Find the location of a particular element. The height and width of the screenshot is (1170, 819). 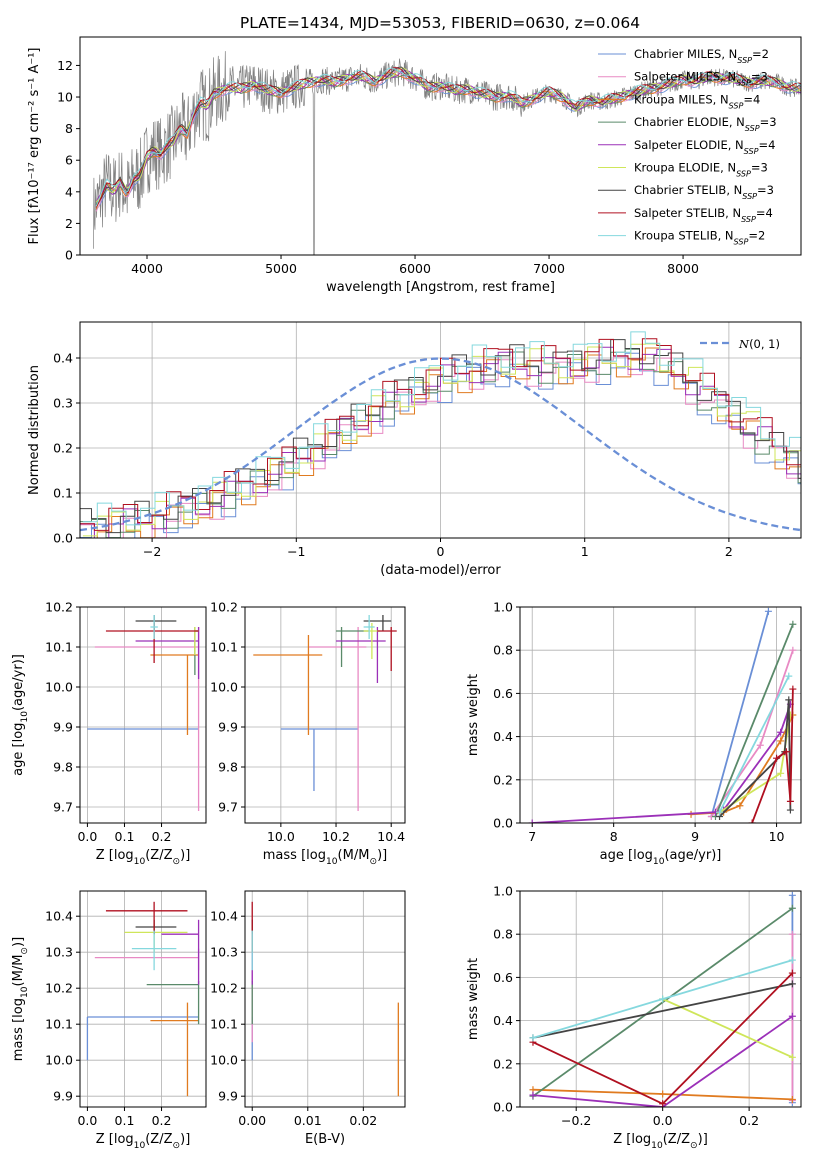

y-tick-label: 12 is located at coordinates (65, 65).